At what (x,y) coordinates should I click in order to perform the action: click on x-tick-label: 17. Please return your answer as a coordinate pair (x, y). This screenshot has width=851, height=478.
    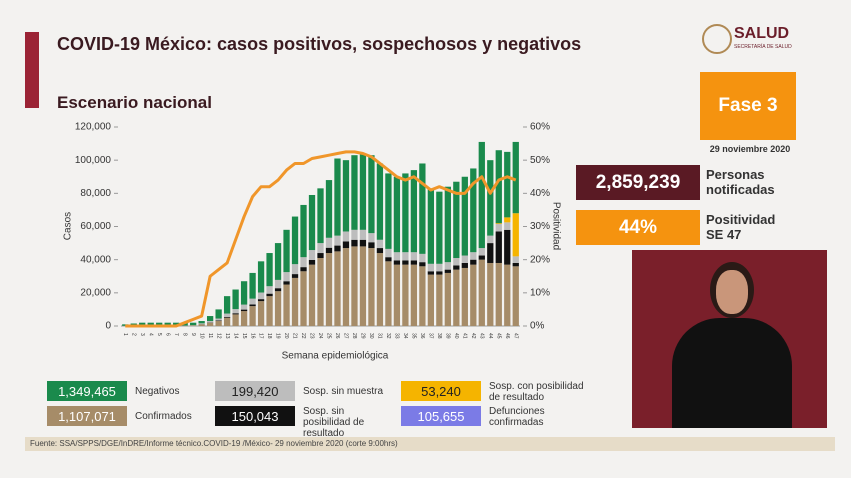
    Looking at the image, I should click on (261, 336).